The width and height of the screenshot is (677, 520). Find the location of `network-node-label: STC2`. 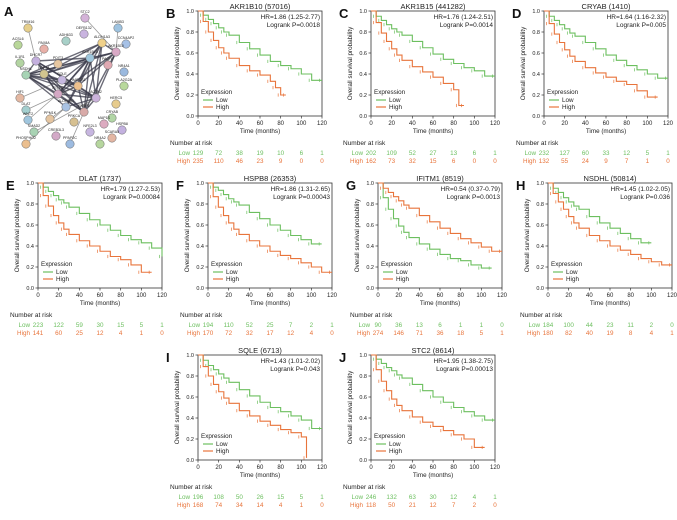

network-node-label: STC2 is located at coordinates (84, 12).